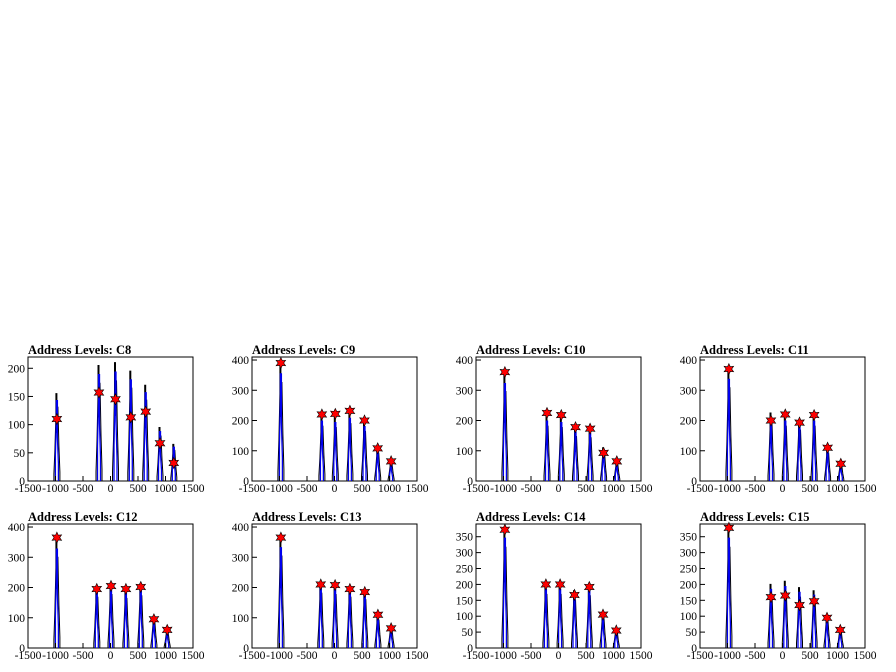 This screenshot has height=672, width=896. Describe the element at coordinates (531, 350) in the screenshot. I see `chart-title: Address Levels: C10` at that location.